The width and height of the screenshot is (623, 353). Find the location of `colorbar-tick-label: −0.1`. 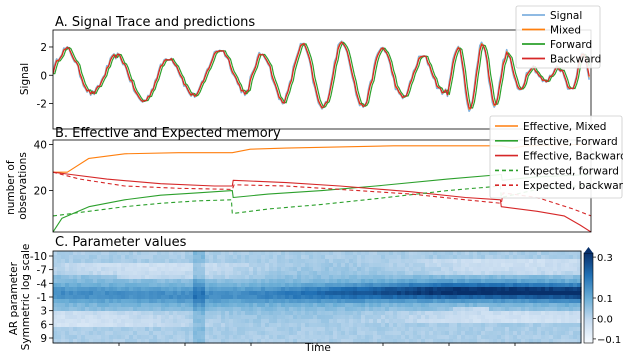

colorbar-tick-label: −0.1 is located at coordinates (609, 340).